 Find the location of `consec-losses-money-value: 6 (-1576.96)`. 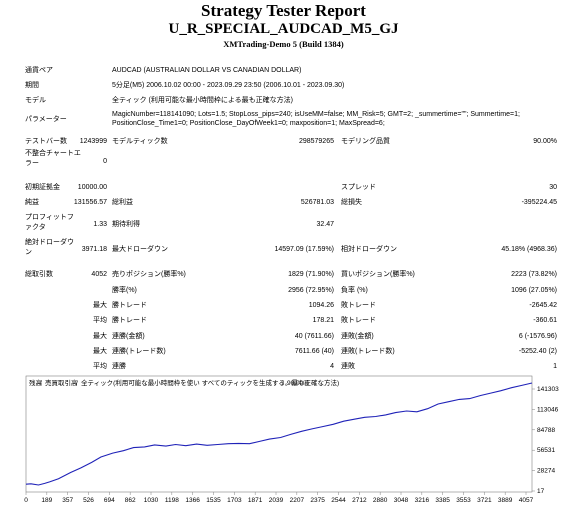

consec-losses-money-value: 6 (-1576.96) is located at coordinates (537, 336).